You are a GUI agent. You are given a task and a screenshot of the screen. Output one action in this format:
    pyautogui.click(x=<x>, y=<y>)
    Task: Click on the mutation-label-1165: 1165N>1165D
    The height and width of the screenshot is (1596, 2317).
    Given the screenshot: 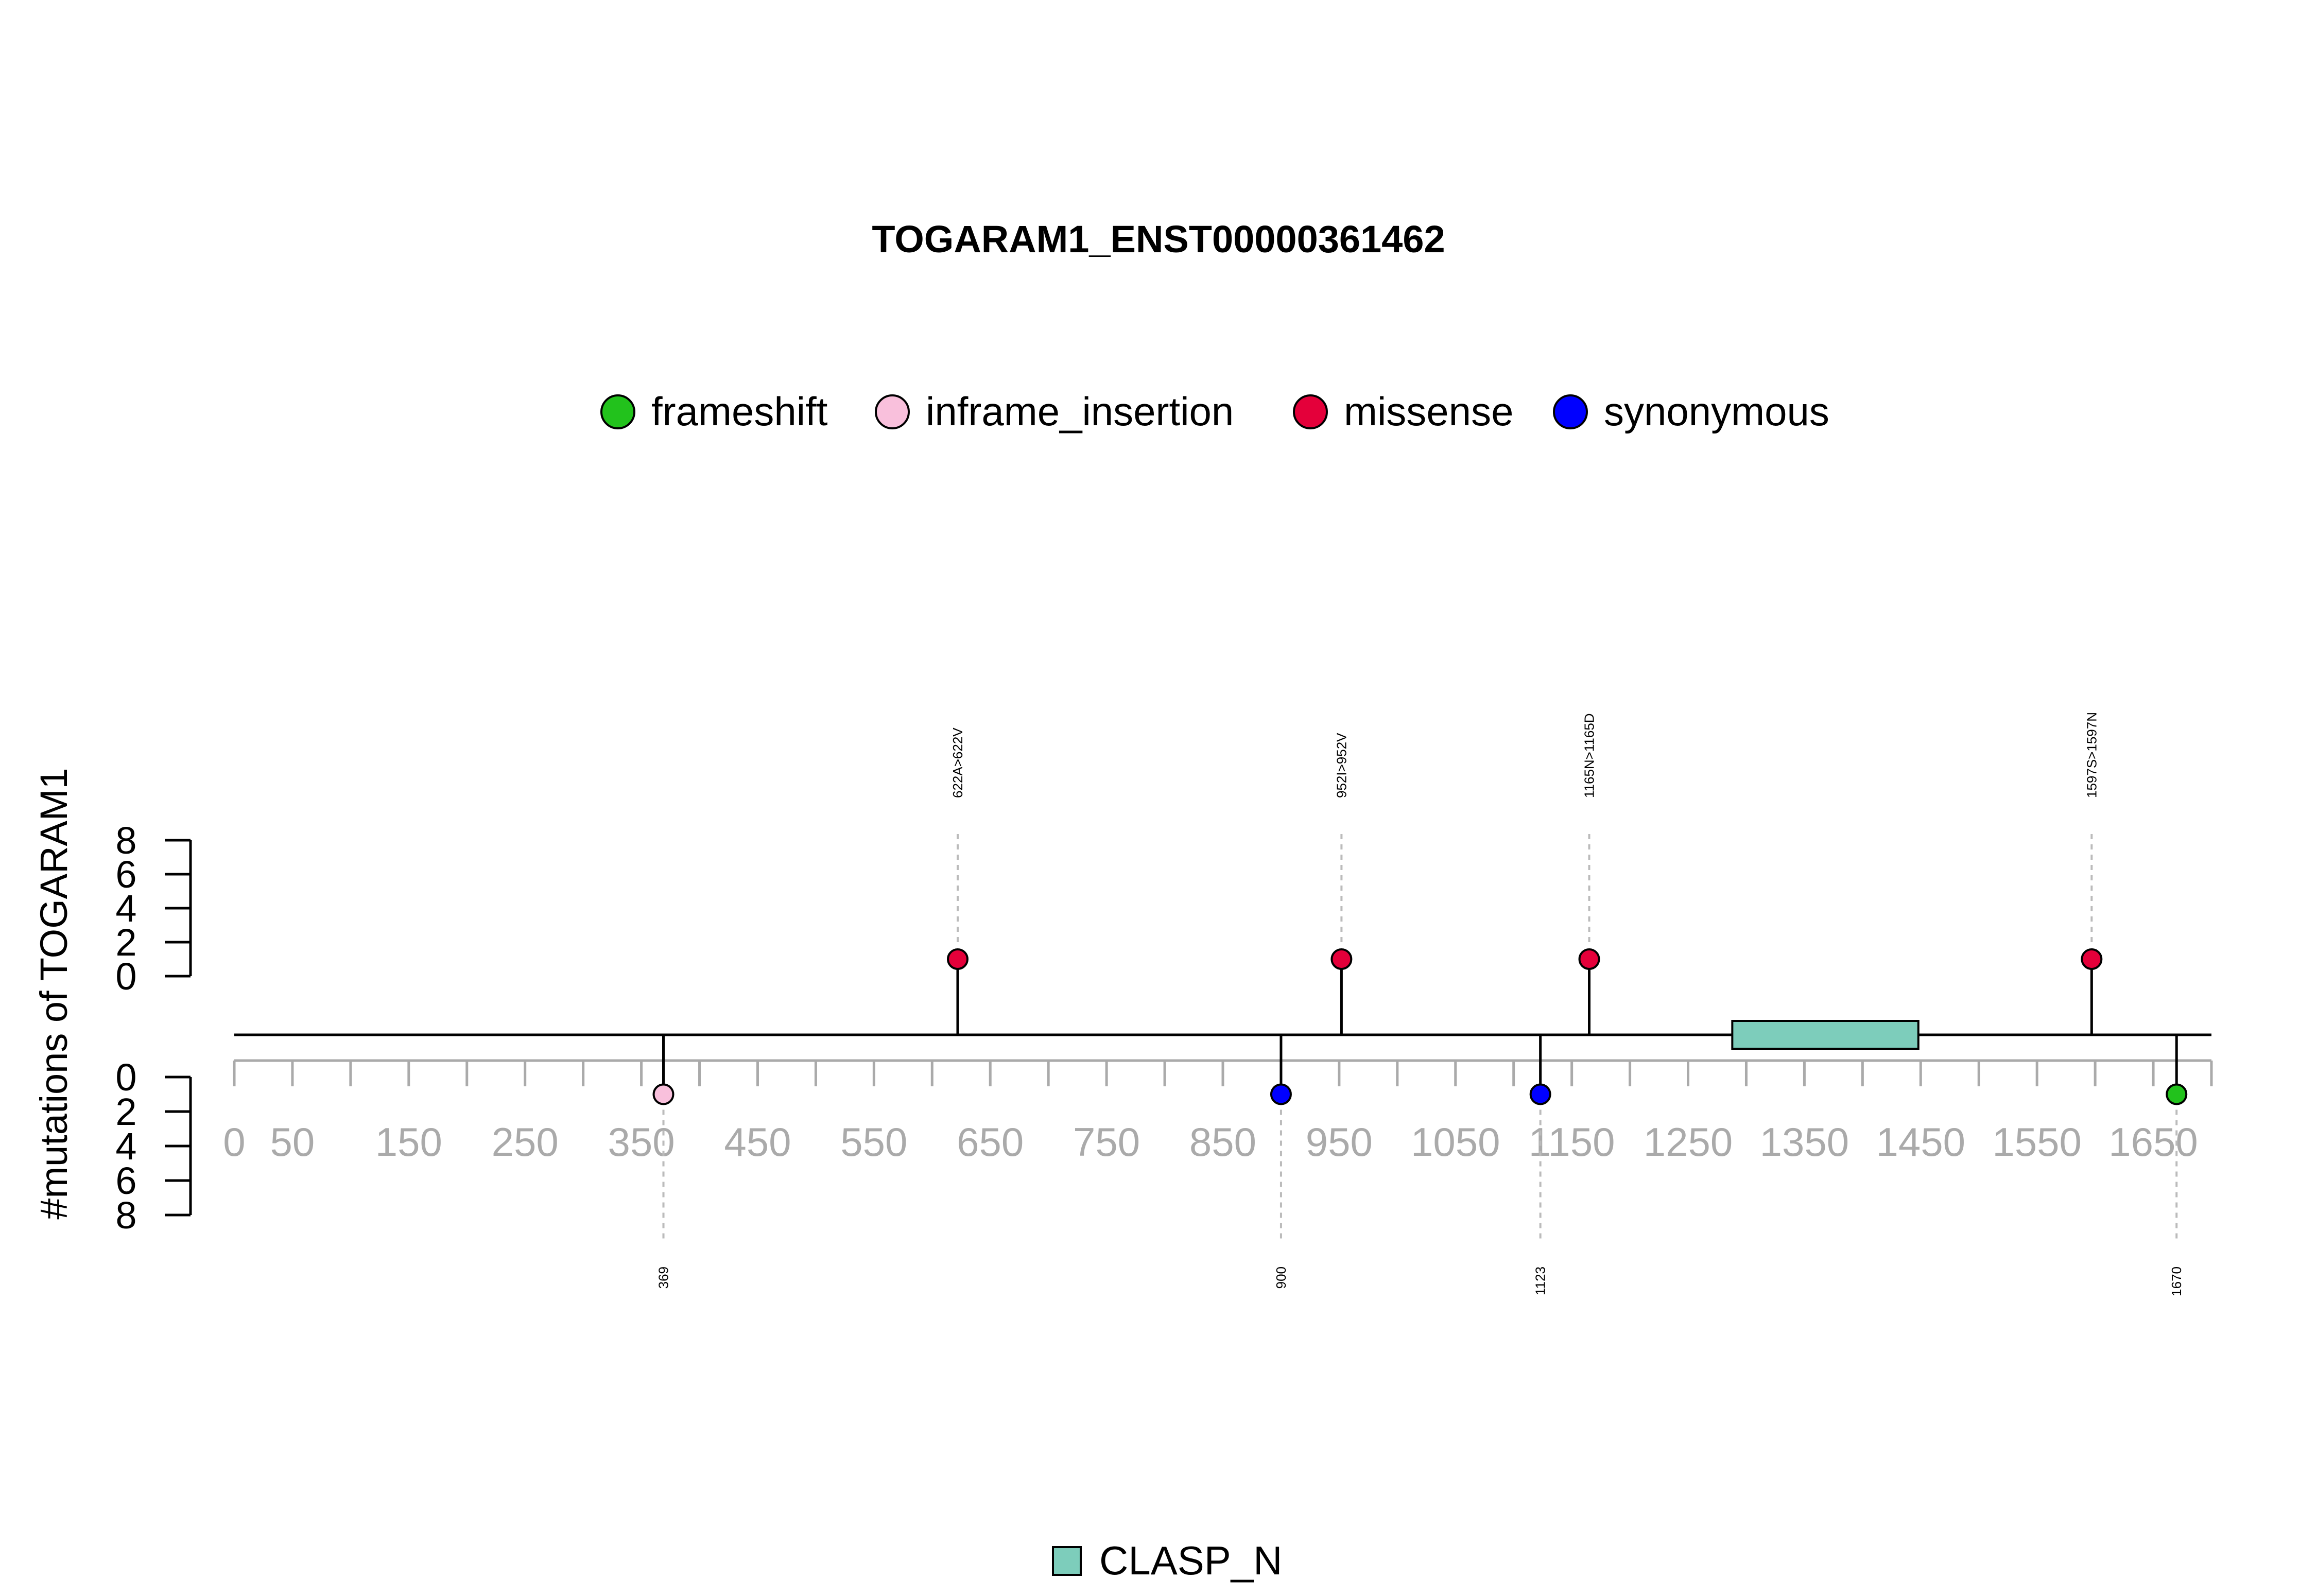 What is the action you would take?
    pyautogui.click(x=1589, y=756)
    